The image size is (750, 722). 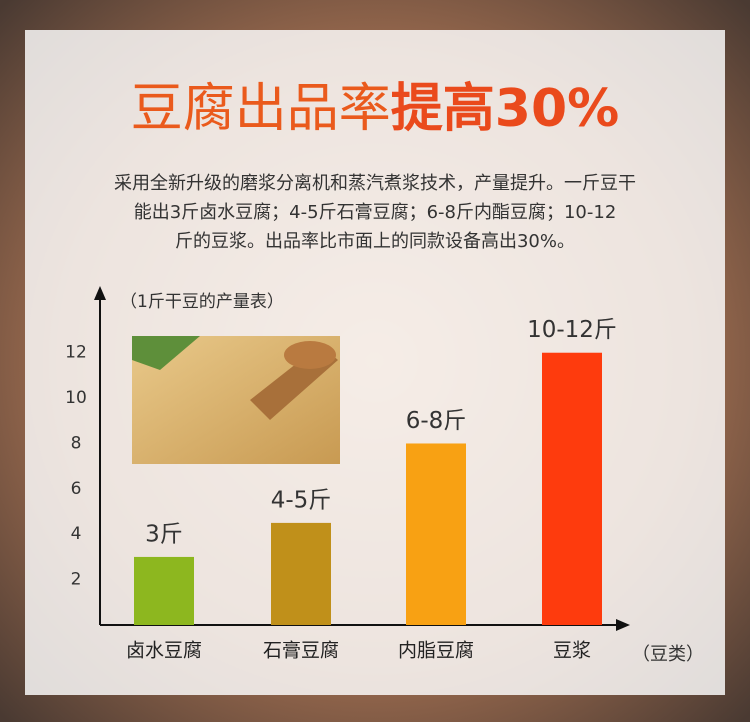 What do you see at coordinates (668, 654) in the screenshot?
I see `x-axis-label: （豆类）` at bounding box center [668, 654].